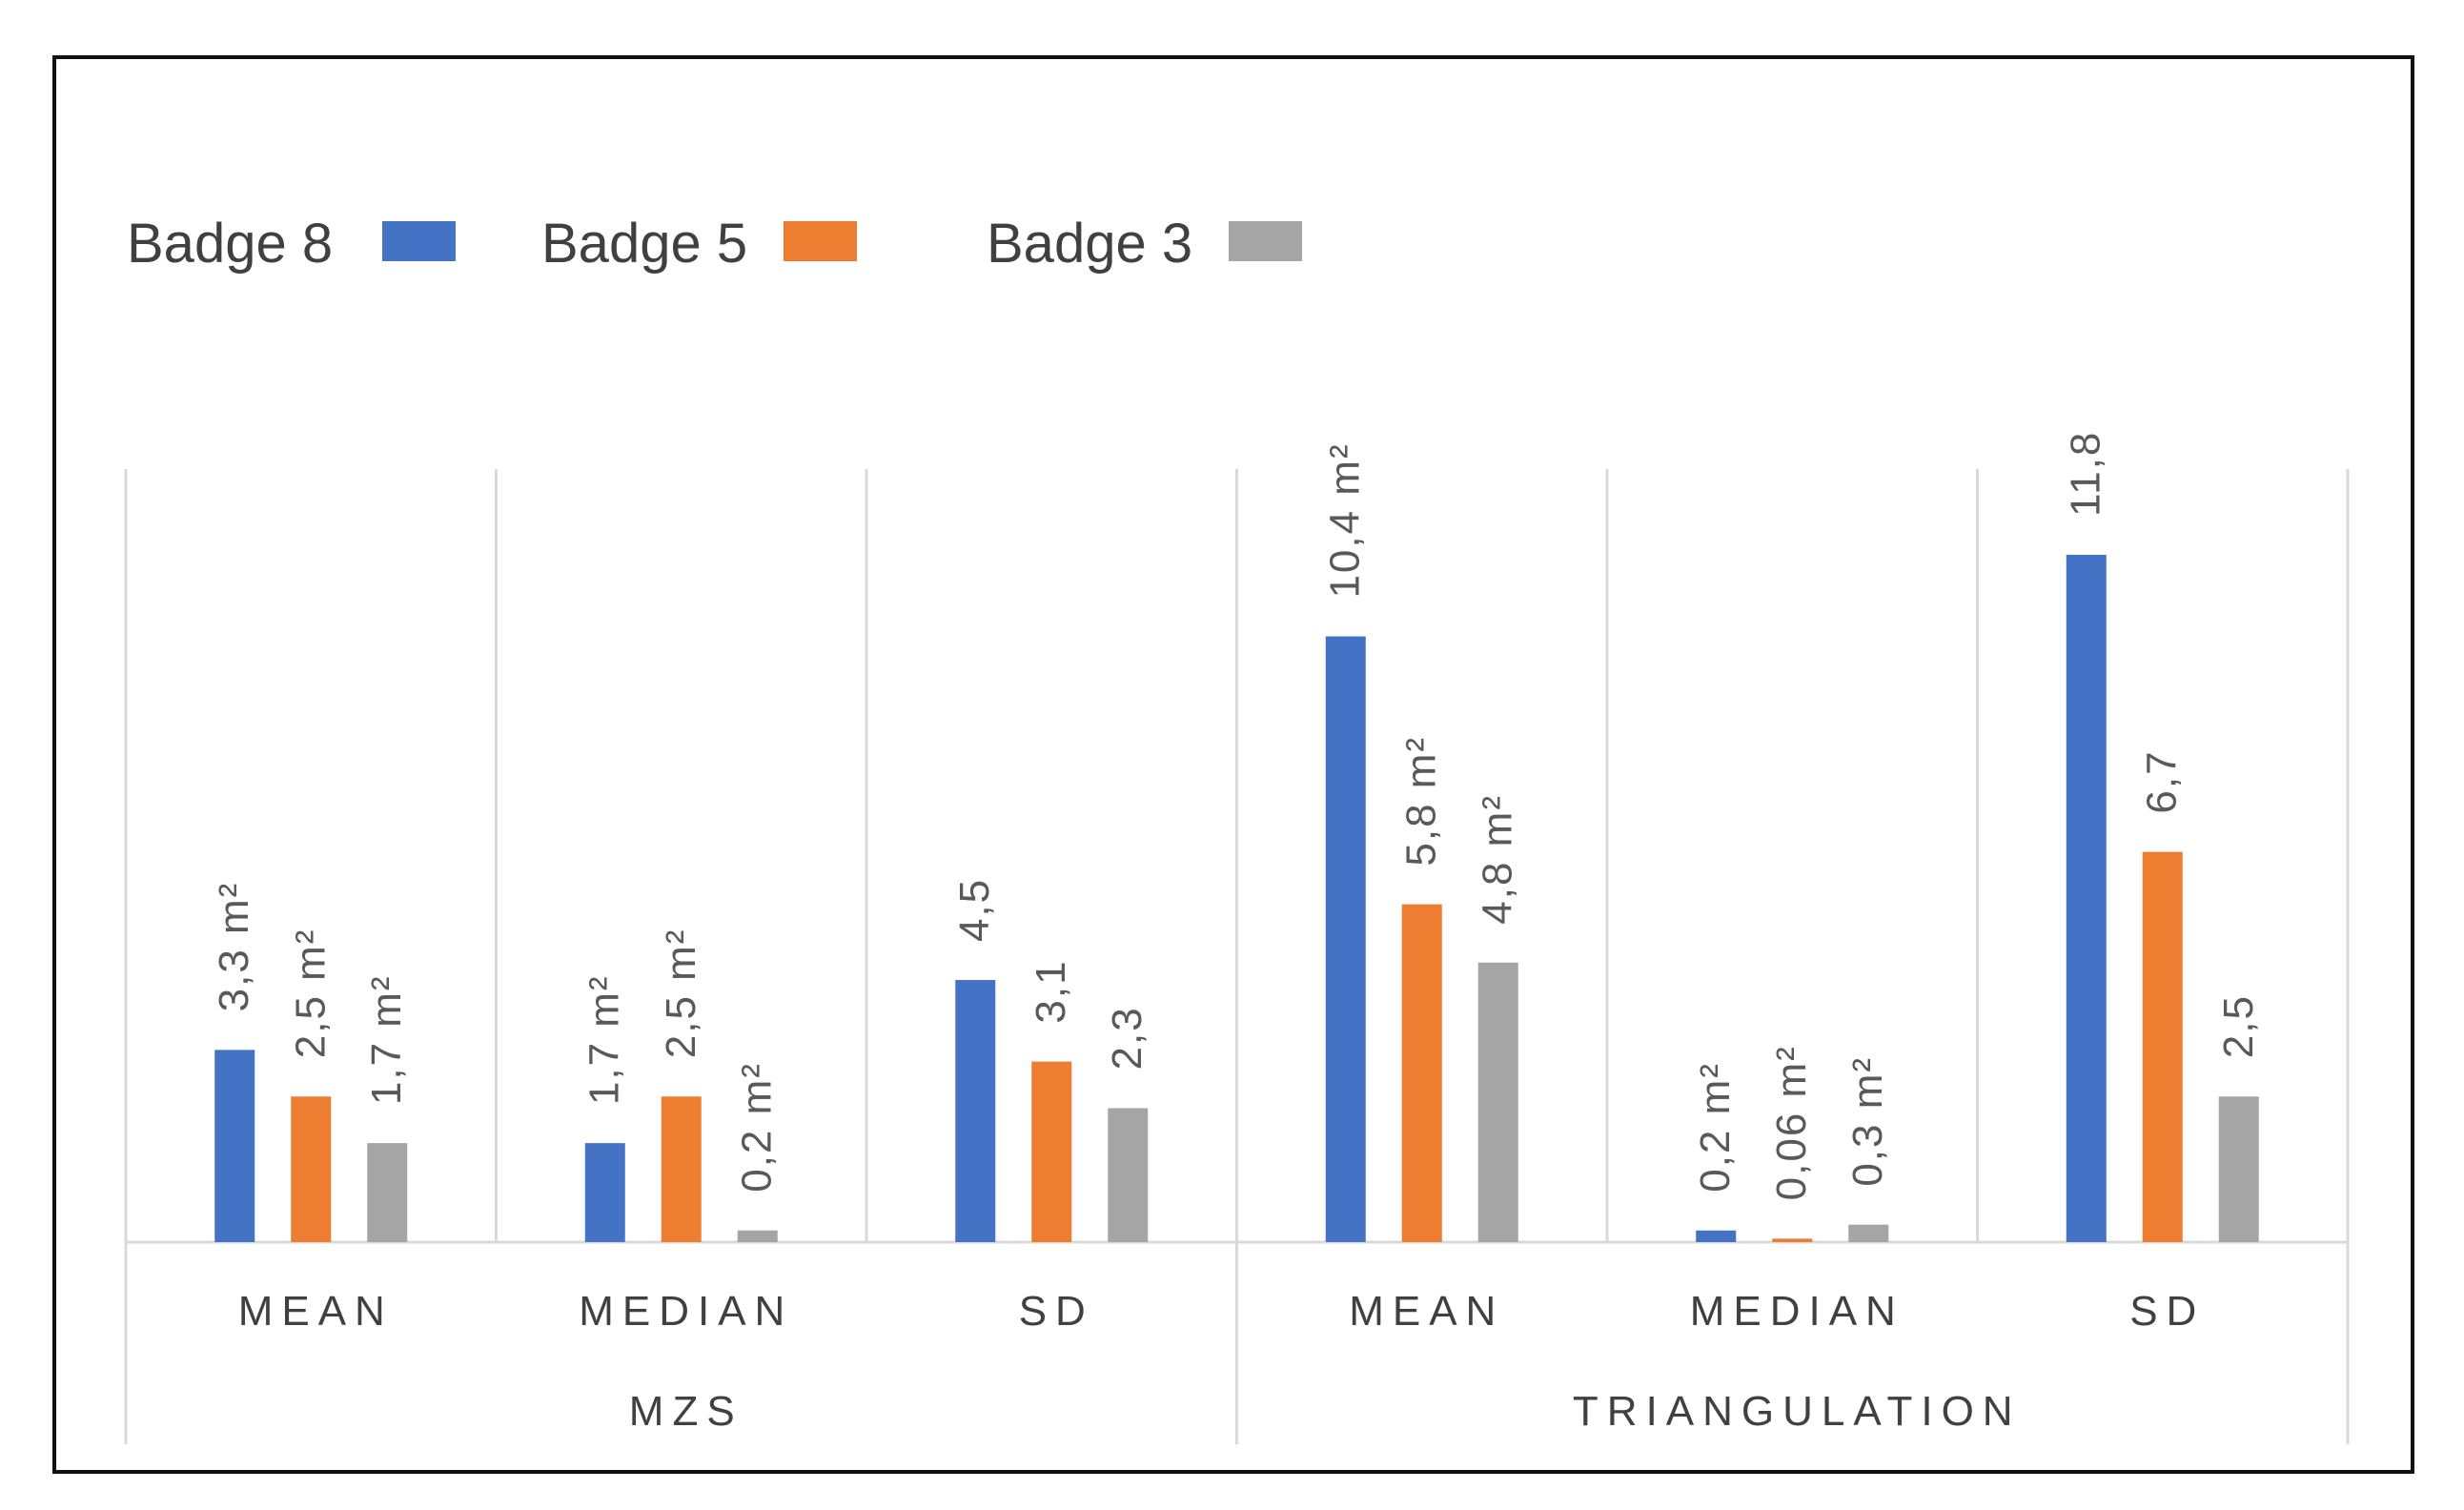 The image size is (2464, 1510). I want to click on data-label-badge-8-sd: 4,5, so click(974, 910).